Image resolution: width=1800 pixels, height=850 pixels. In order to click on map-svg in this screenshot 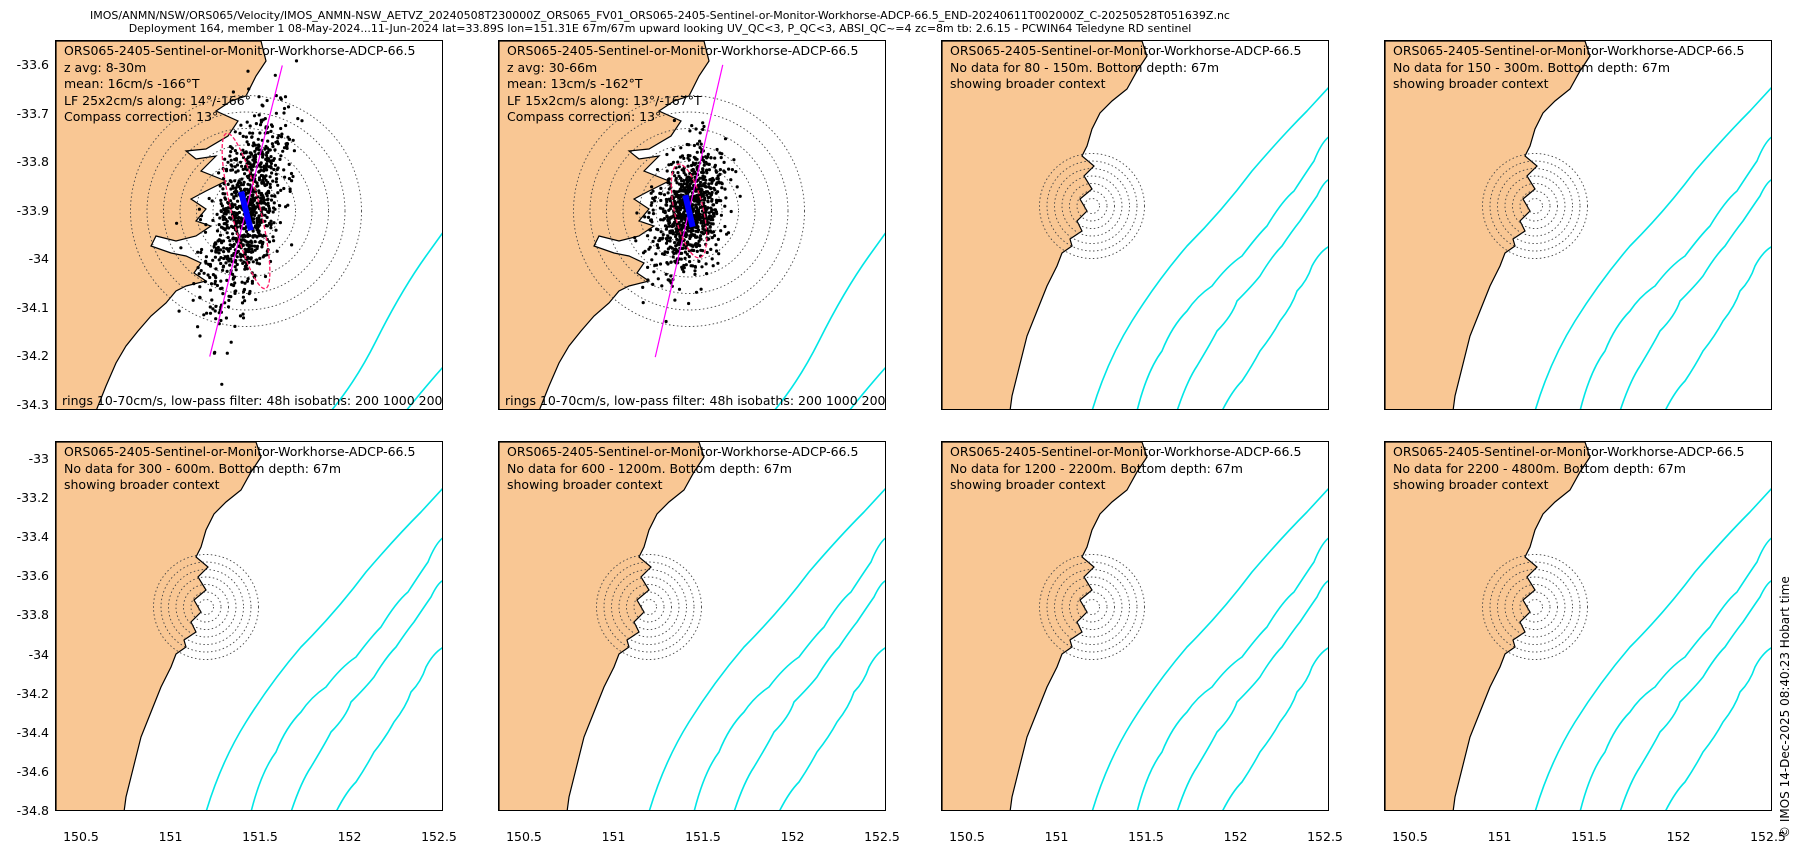, I will do `click(1578, 225)`.